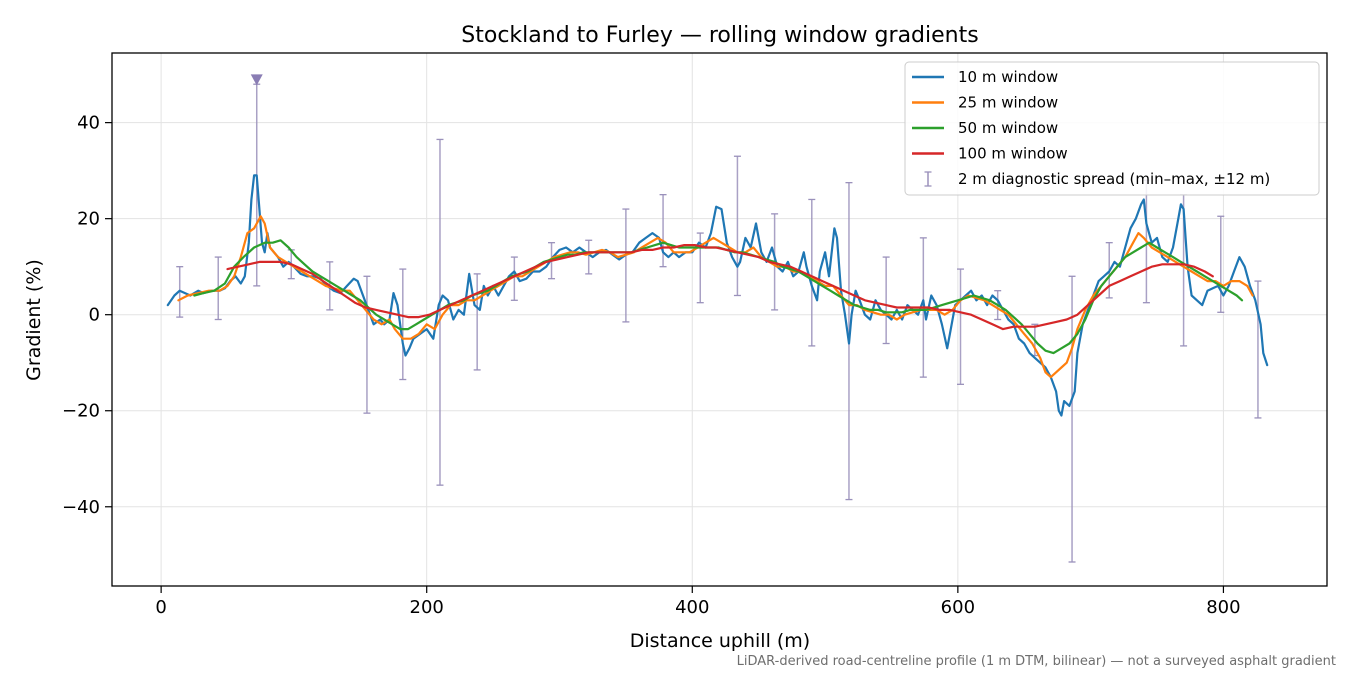 The width and height of the screenshot is (1350, 675). I want to click on legend-label: 100 m window, so click(1013, 154).